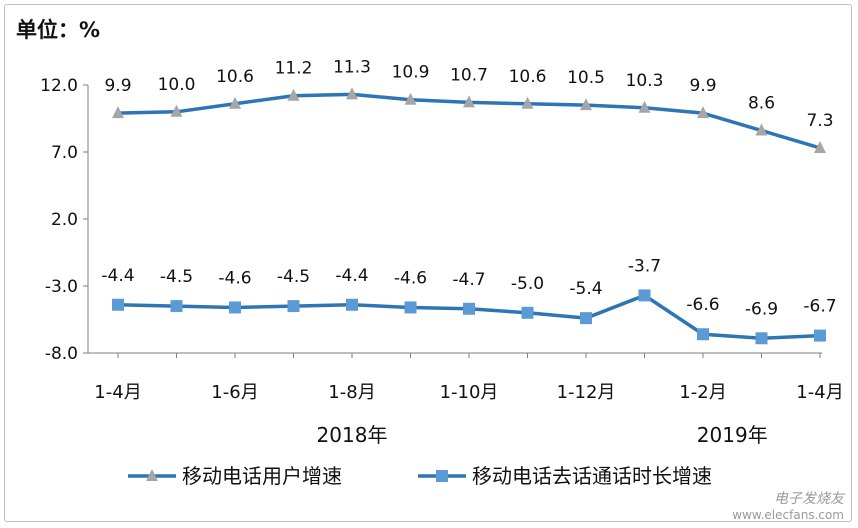  What do you see at coordinates (819, 121) in the screenshot?
I see `data-label: 7.3` at bounding box center [819, 121].